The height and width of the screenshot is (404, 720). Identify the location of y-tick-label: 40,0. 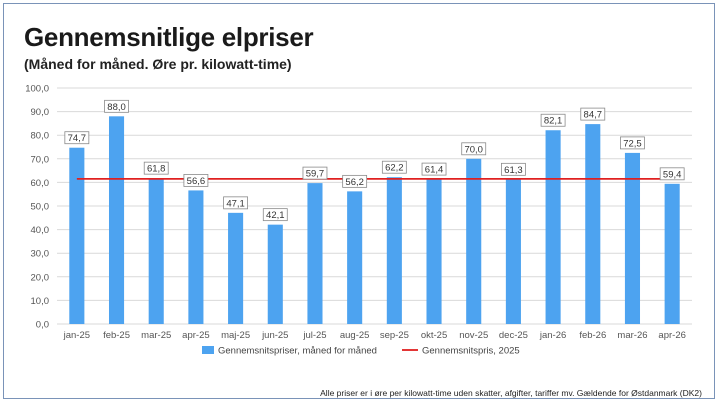
(40, 230).